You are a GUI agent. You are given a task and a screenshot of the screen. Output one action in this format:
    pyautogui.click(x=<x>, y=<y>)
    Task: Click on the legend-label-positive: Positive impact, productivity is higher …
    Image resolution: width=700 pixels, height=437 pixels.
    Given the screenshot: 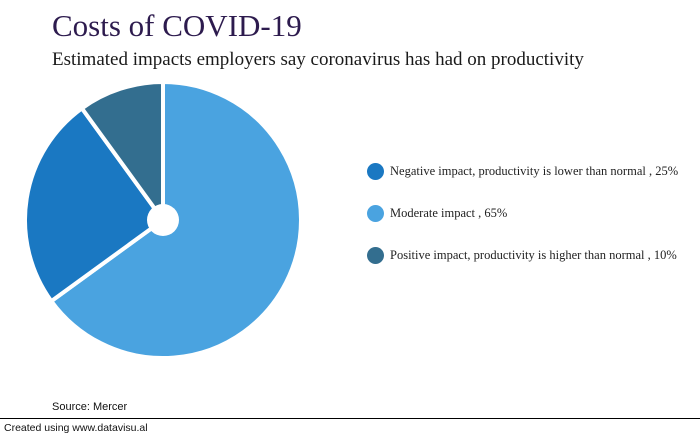 What is the action you would take?
    pyautogui.click(x=533, y=254)
    